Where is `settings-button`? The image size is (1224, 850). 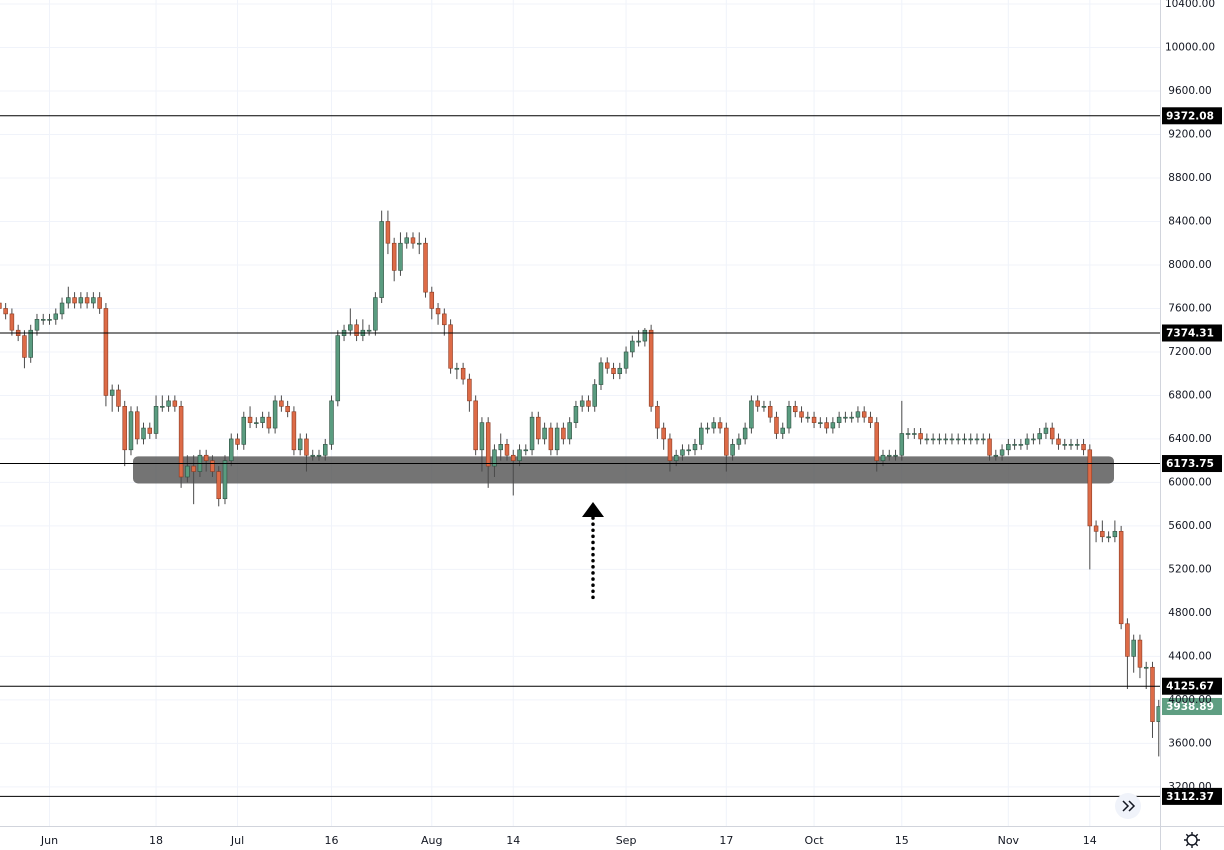
settings-button is located at coordinates (1192, 840).